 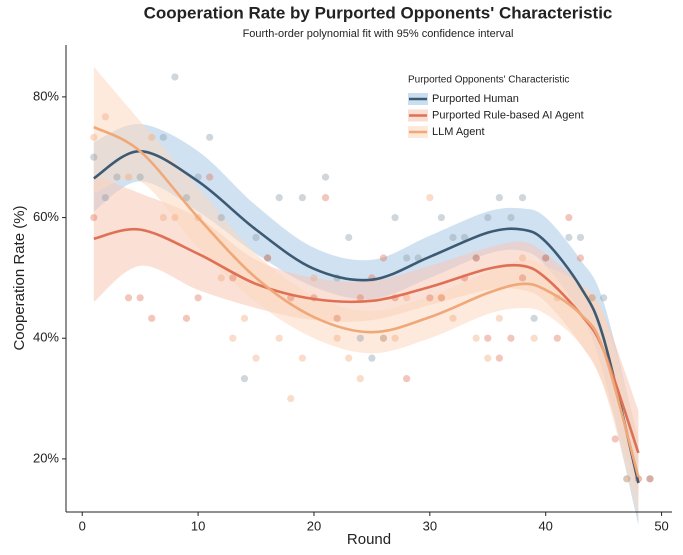 What do you see at coordinates (82, 525) in the screenshot?
I see `x-tick-label: 0` at bounding box center [82, 525].